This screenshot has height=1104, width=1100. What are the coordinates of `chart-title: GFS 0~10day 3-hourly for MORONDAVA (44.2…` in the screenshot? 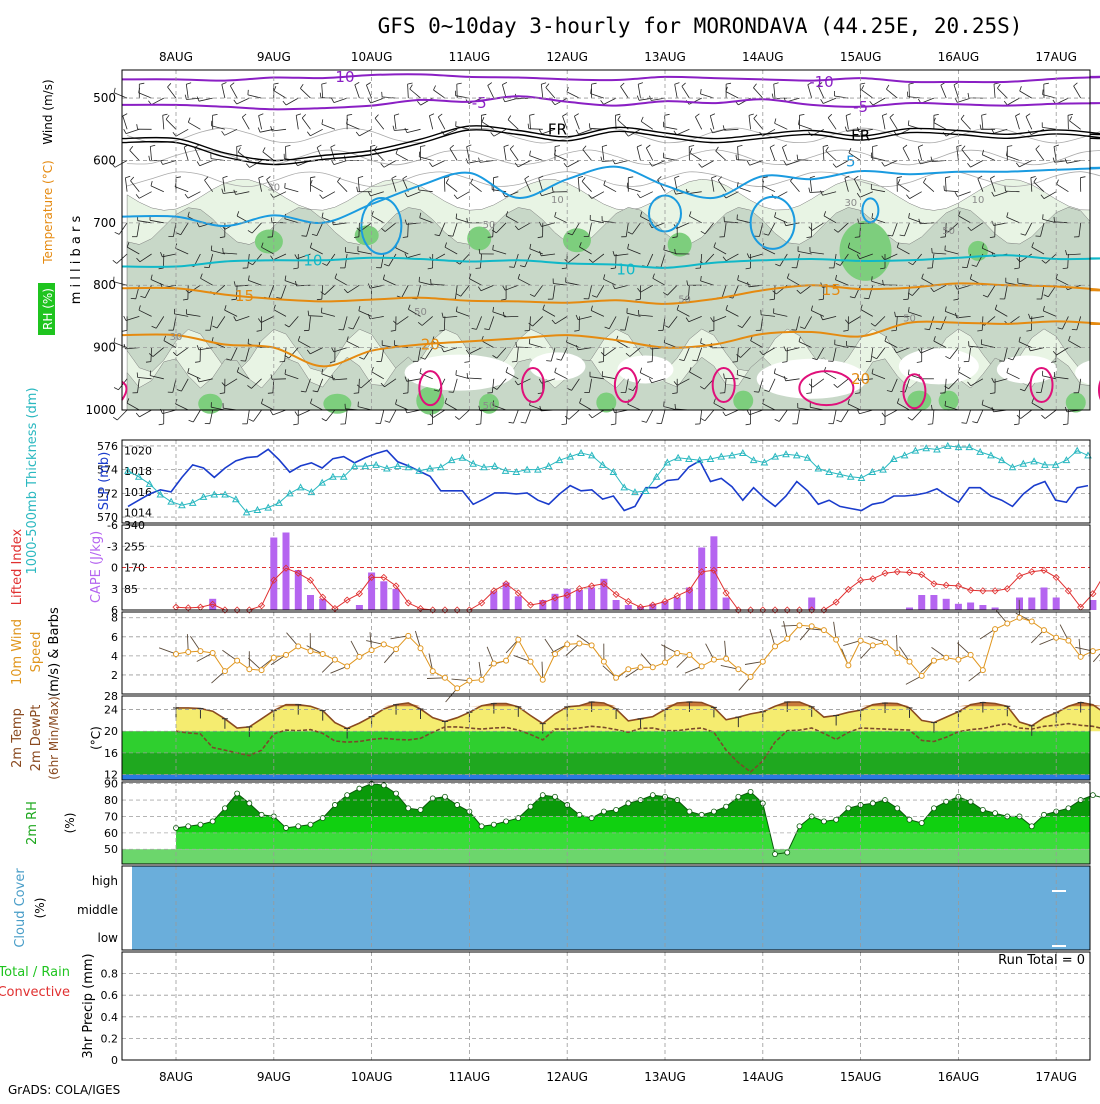 It's located at (700, 26).